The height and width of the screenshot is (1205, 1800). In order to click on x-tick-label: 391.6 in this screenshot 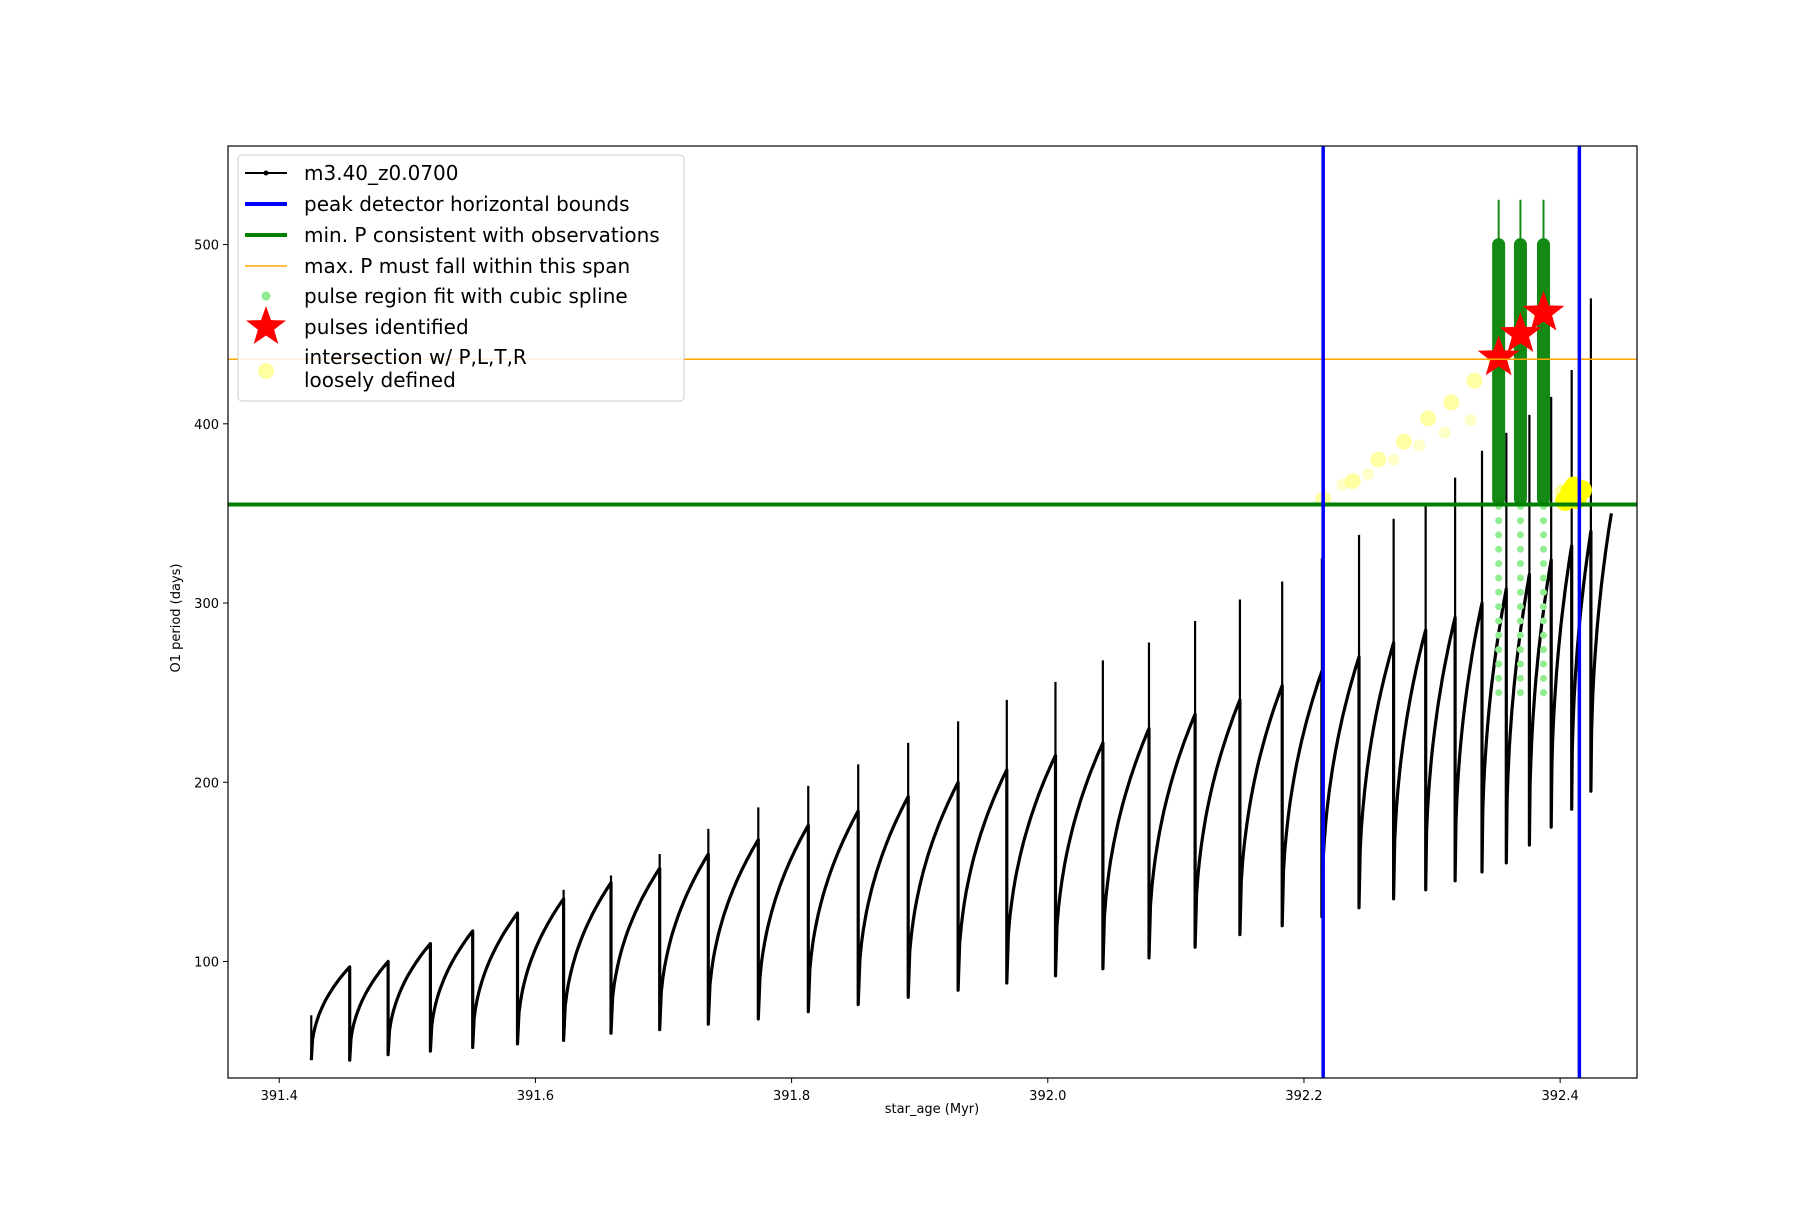, I will do `click(535, 1096)`.